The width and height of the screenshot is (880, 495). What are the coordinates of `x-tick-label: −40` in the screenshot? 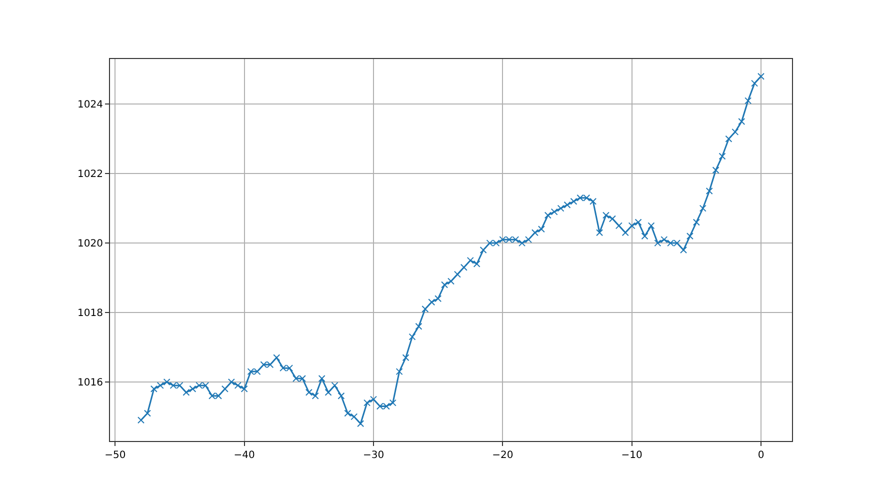 It's located at (244, 455).